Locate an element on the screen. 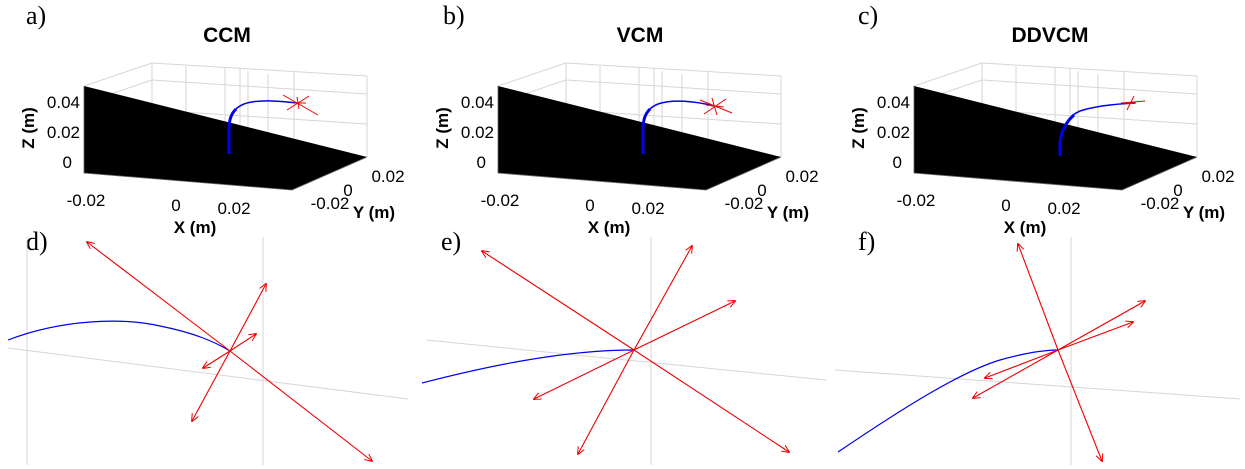 This screenshot has height=469, width=1245. ylabel-a: Y (m) is located at coordinates (374, 212).